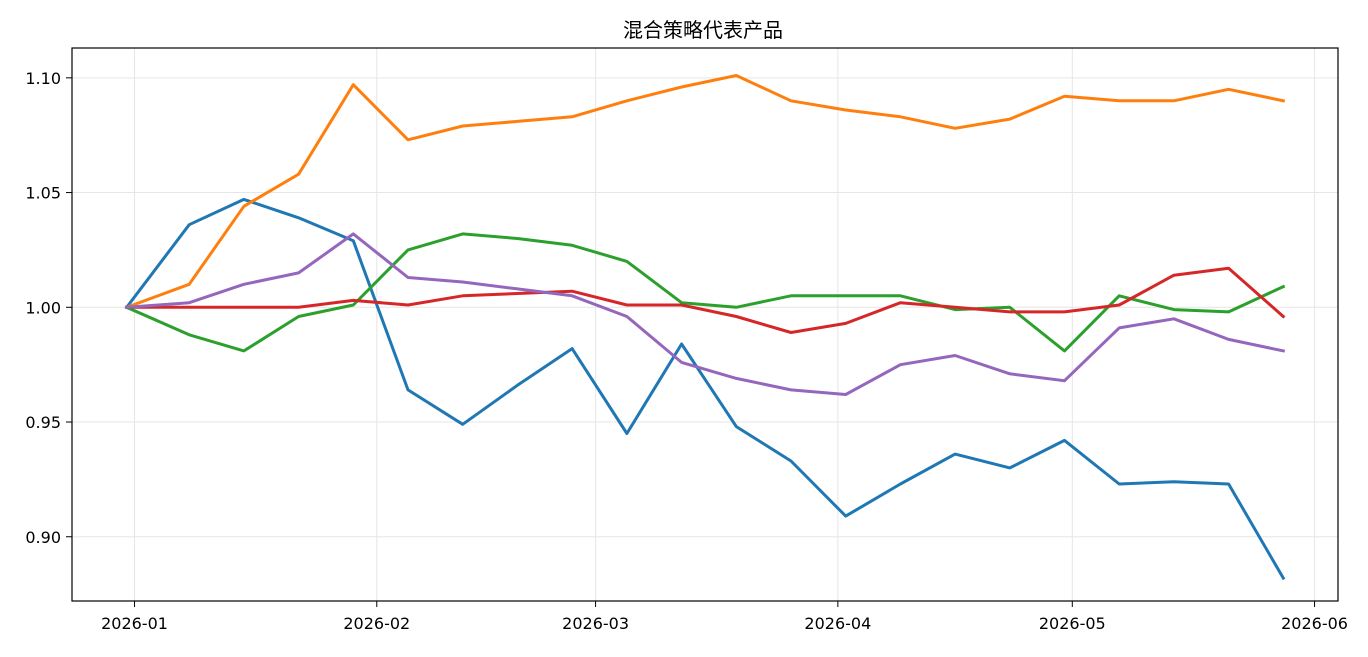  What do you see at coordinates (703, 30) in the screenshot?
I see `chart-title: 混合策略代表产品` at bounding box center [703, 30].